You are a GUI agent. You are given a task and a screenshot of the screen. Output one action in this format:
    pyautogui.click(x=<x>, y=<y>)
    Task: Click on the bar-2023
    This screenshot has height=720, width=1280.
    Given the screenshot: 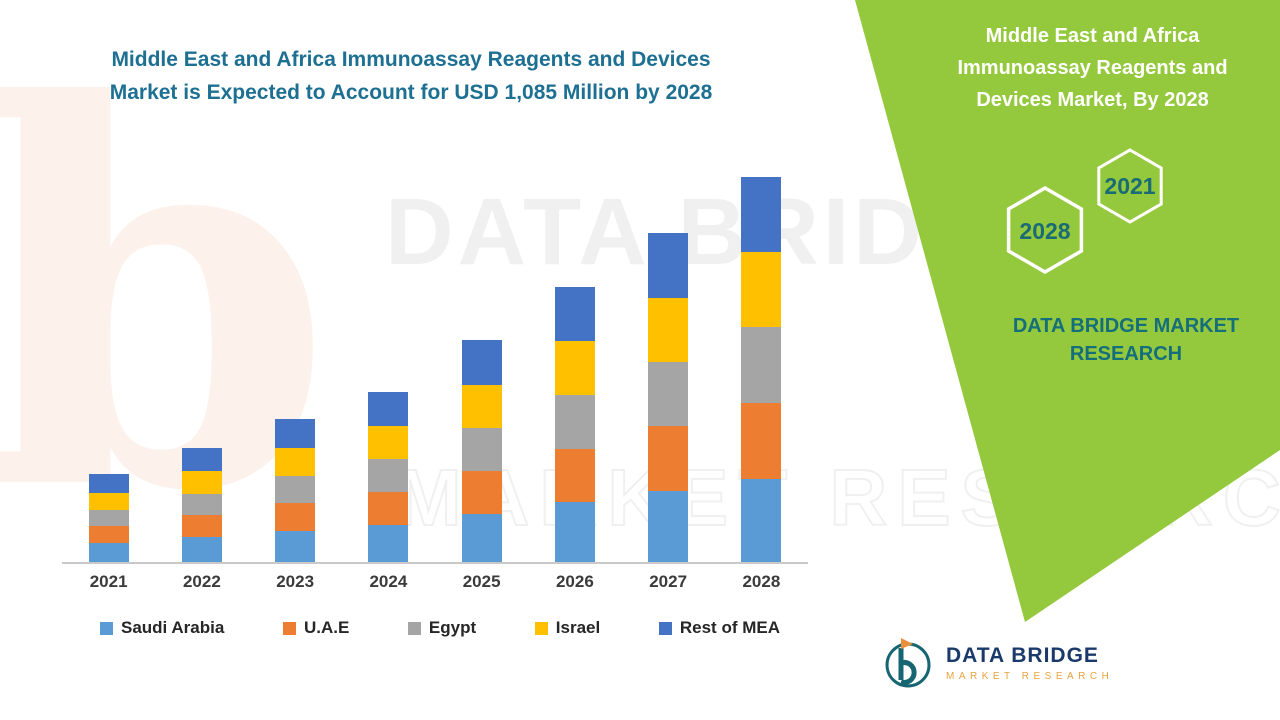 What is the action you would take?
    pyautogui.click(x=295, y=490)
    